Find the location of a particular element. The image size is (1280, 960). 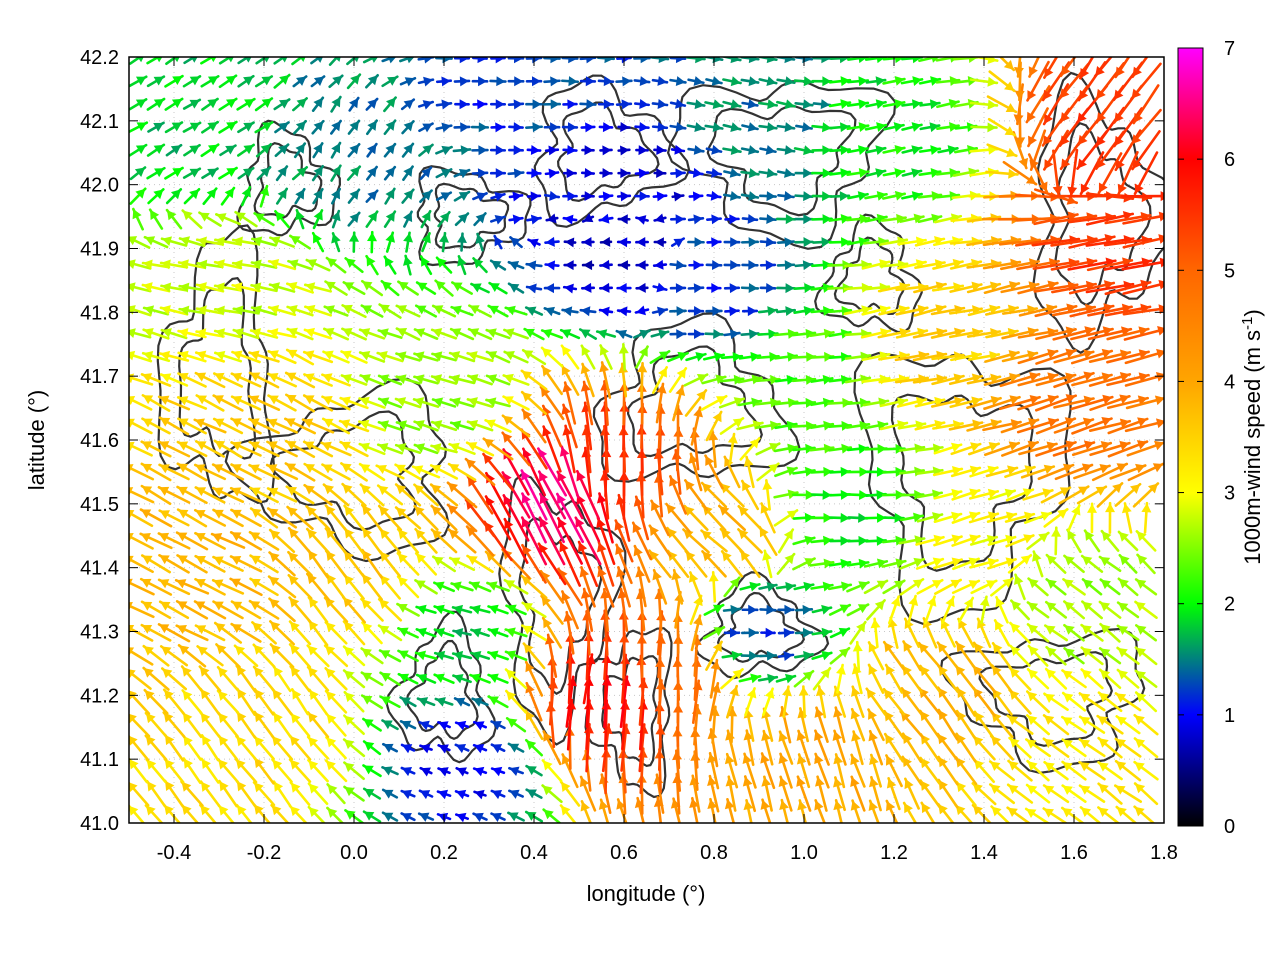

y-tick-label: 42.2 is located at coordinates (99, 58).